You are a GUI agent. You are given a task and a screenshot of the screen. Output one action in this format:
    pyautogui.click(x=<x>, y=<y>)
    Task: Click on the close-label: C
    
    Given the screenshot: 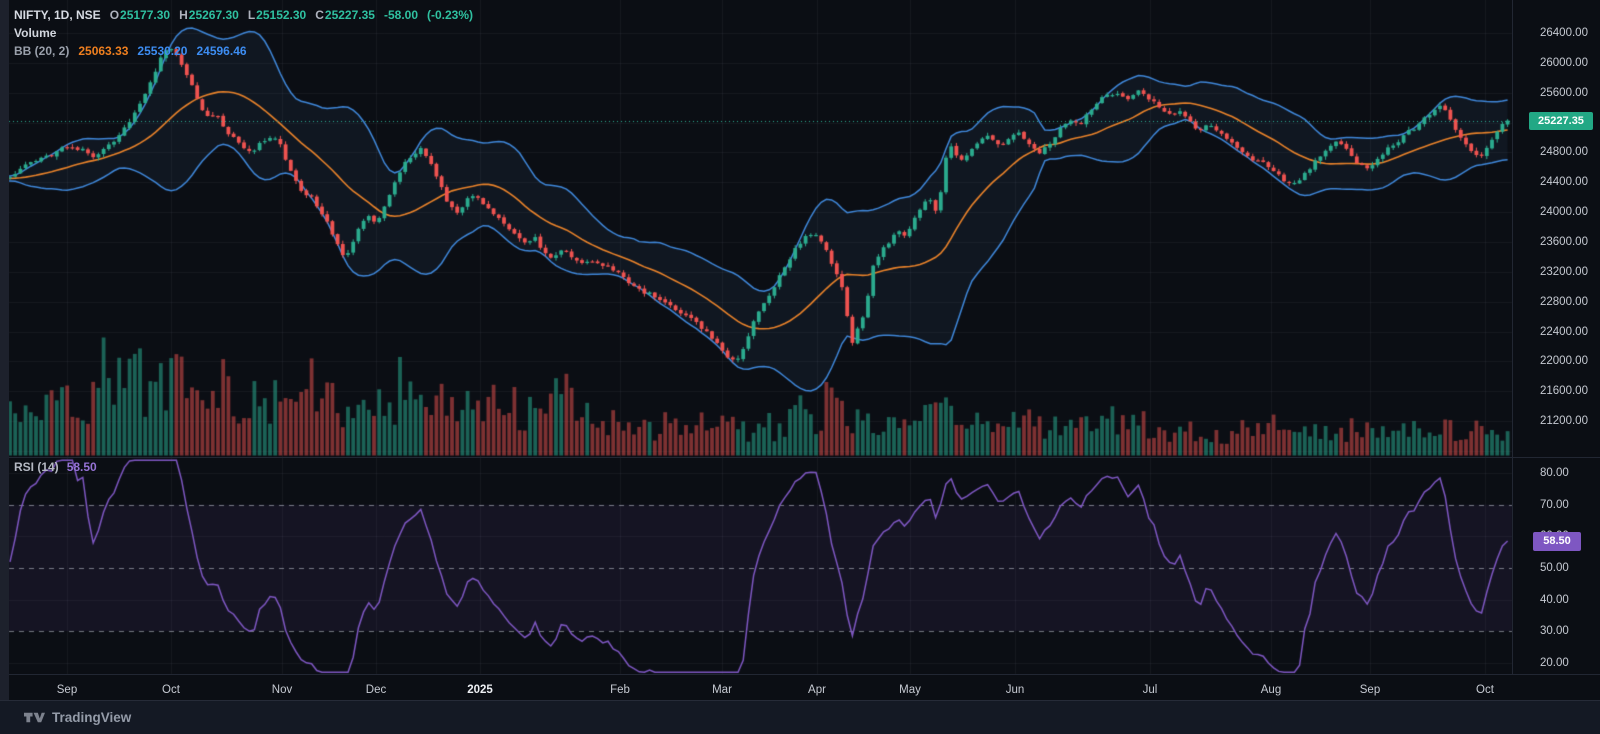 What is the action you would take?
    pyautogui.click(x=319, y=15)
    